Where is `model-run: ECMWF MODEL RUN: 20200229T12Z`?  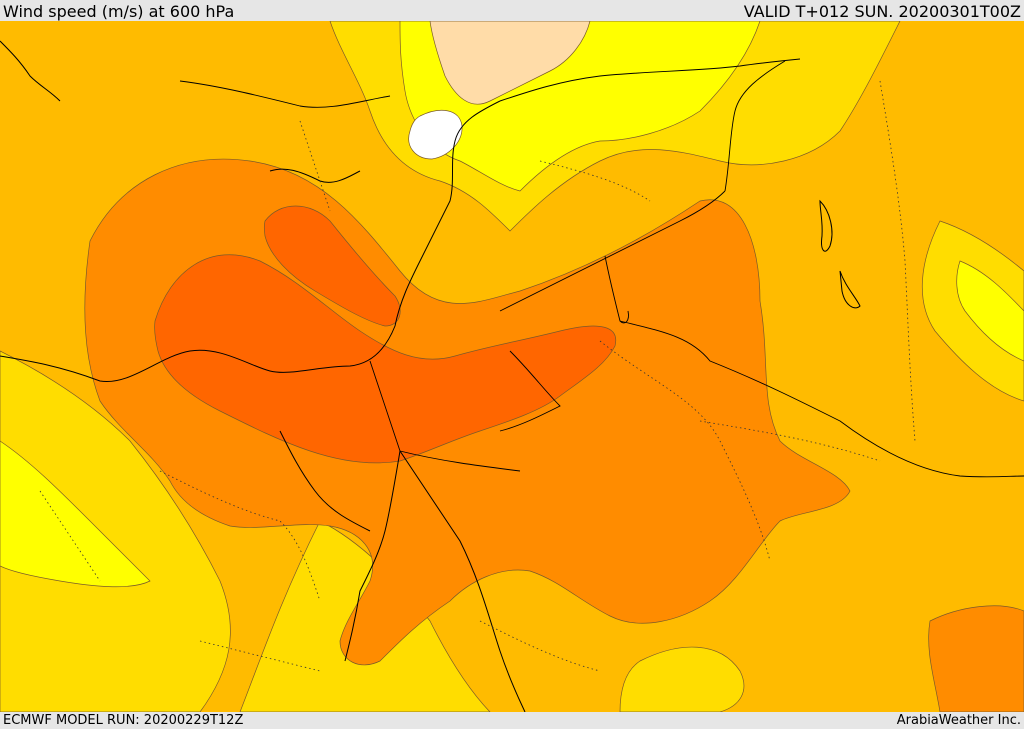
model-run: ECMWF MODEL RUN: 20200229T12Z is located at coordinates (123, 720).